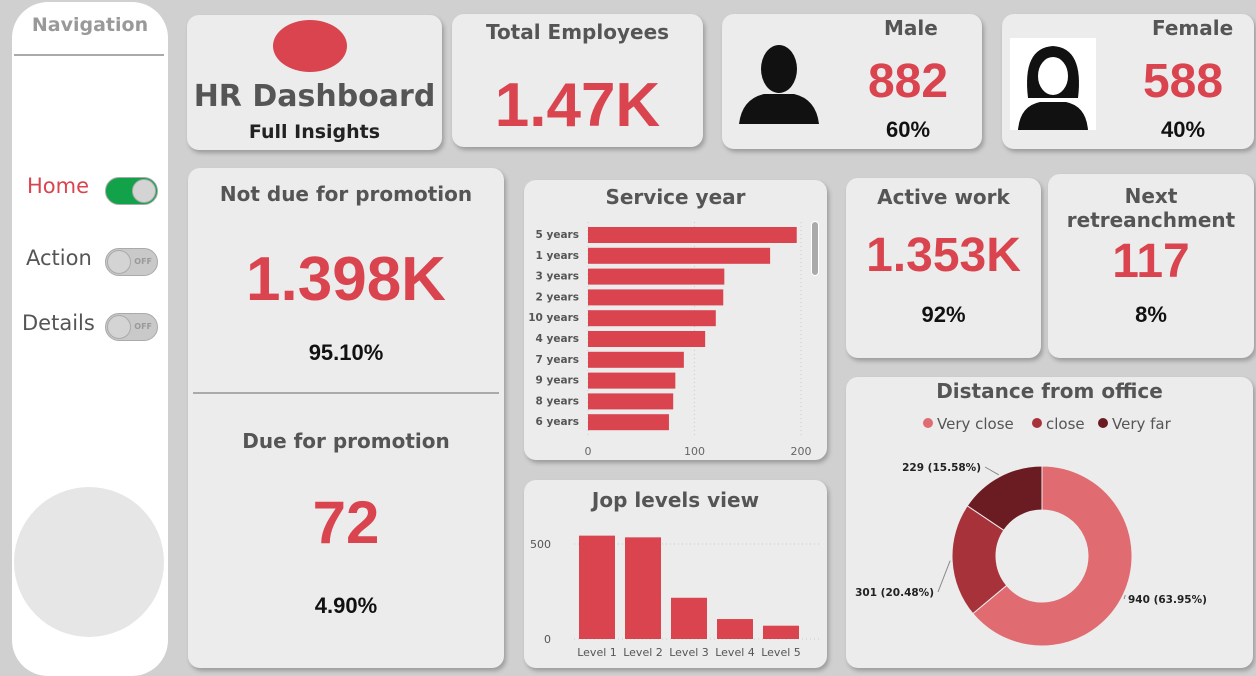 Image resolution: width=1256 pixels, height=676 pixels. Describe the element at coordinates (131, 191) in the screenshot. I see `home-toggle` at that location.